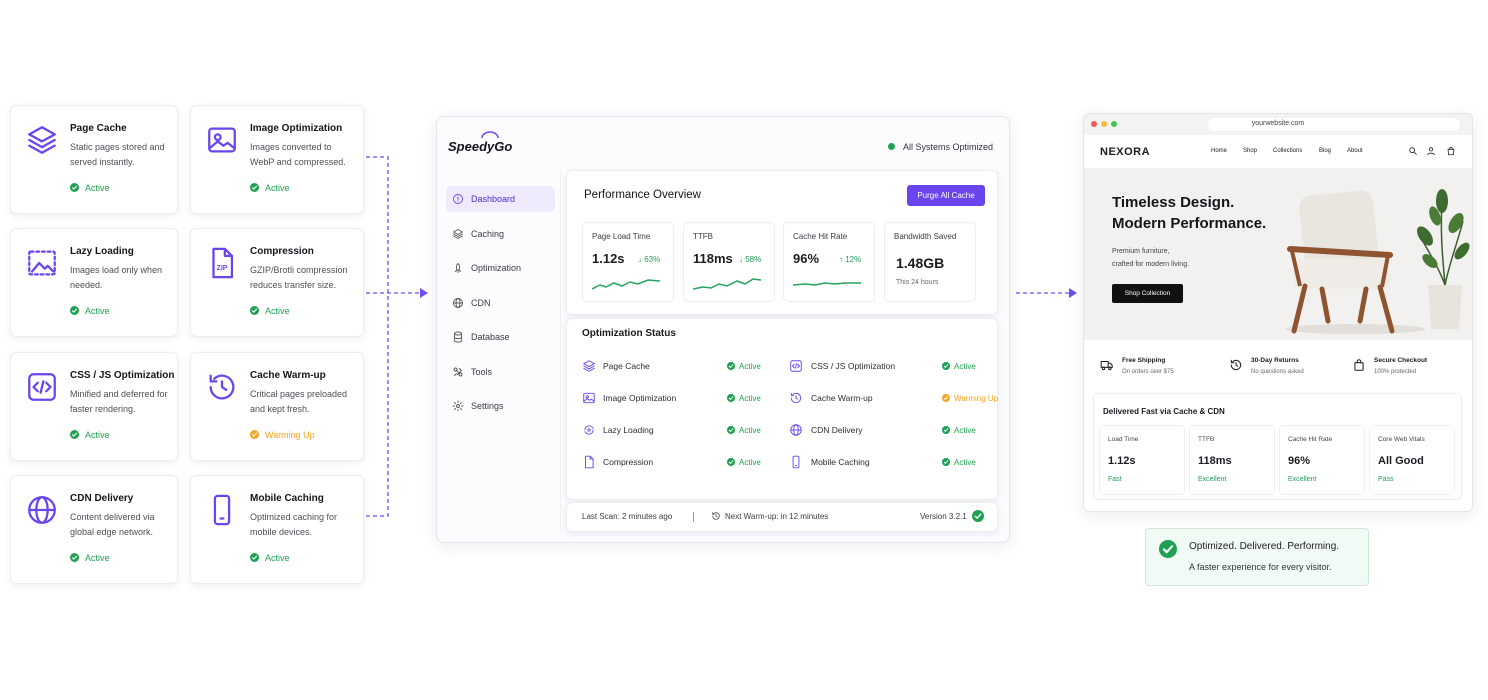 Image resolution: width=1488 pixels, height=700 pixels. I want to click on feature-title: Cache Warm-up, so click(288, 375).